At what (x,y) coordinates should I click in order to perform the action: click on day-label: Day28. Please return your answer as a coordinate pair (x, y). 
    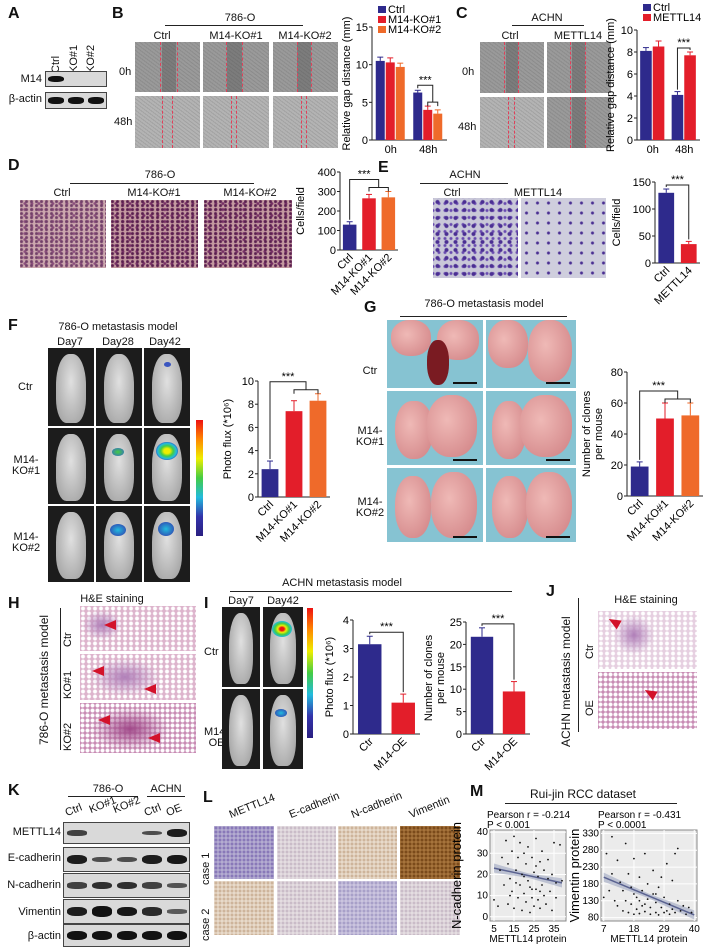
    Looking at the image, I should click on (118, 342).